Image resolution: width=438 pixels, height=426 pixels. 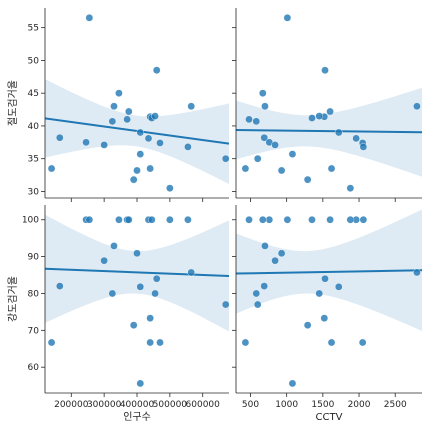 What do you see at coordinates (34, 127) in the screenshot?
I see `y-tick-label: 40` at bounding box center [34, 127].